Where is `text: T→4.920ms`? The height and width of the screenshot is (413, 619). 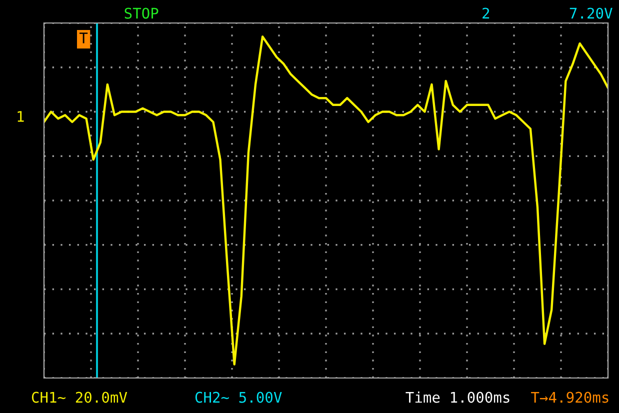 text: T→4.920ms is located at coordinates (569, 397).